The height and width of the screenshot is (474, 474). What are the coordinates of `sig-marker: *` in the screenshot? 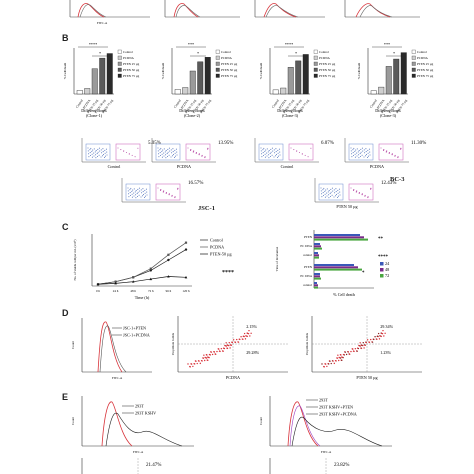 It's located at (363, 273).